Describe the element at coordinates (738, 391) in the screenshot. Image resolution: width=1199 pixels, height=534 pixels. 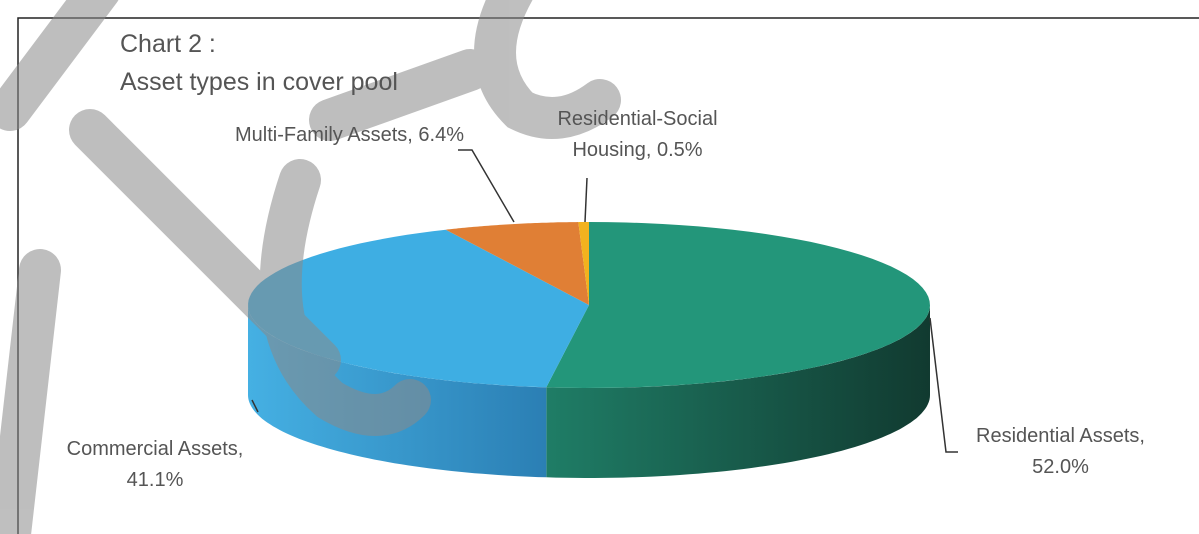
I see `slice-side` at that location.